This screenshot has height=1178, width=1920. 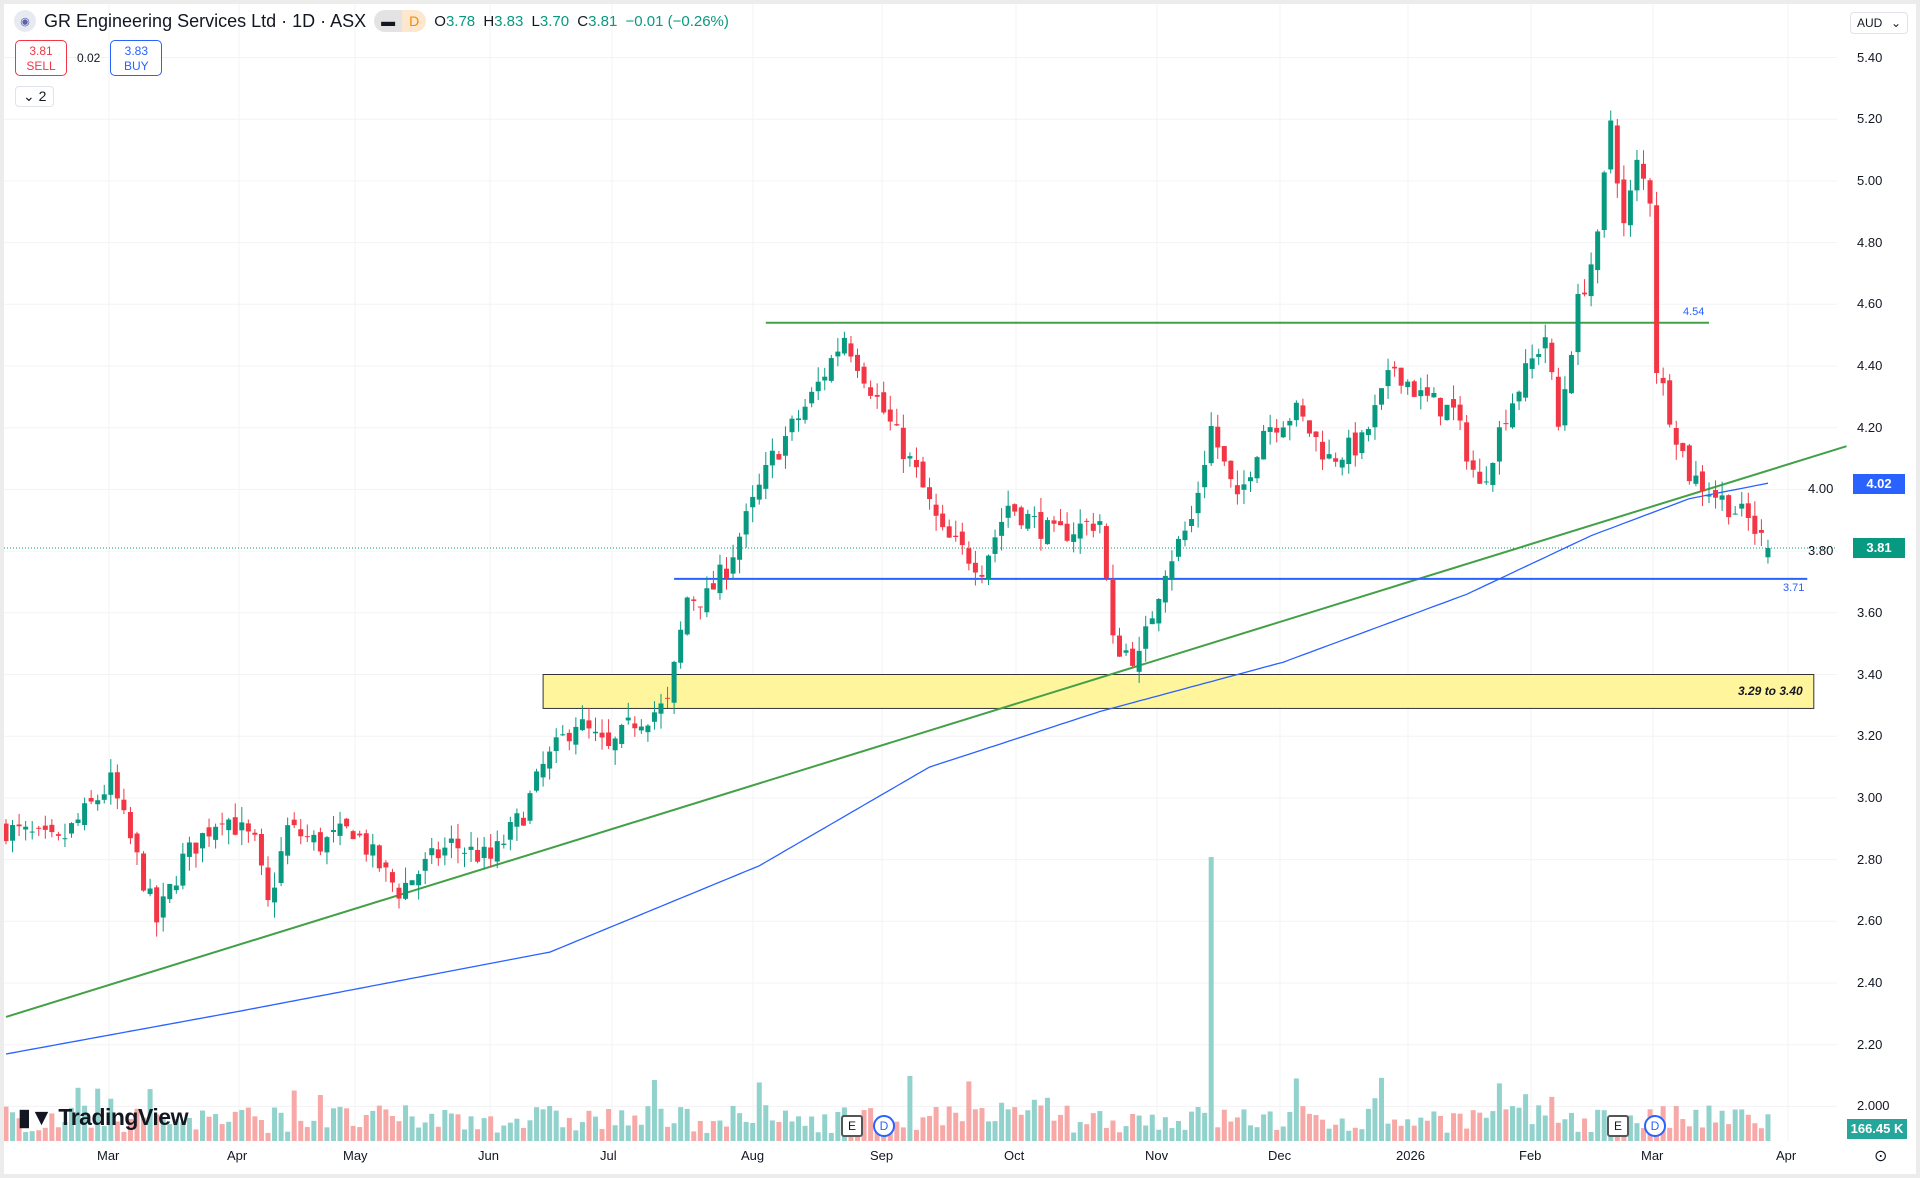 What do you see at coordinates (42, 96) in the screenshot?
I see `indicator-count: 2` at bounding box center [42, 96].